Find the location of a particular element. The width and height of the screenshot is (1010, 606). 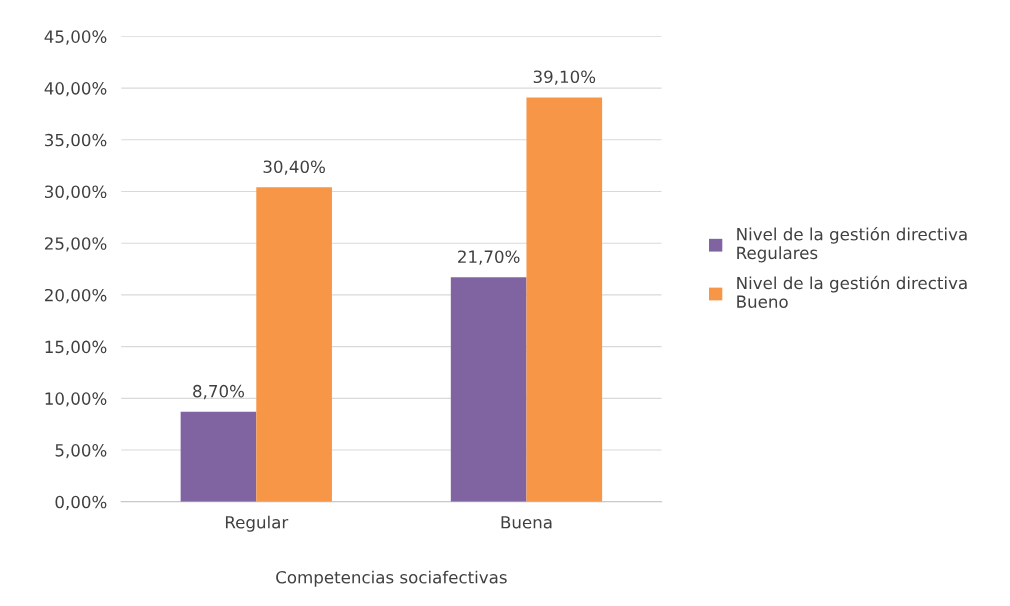

y-tick-label: 15,00% is located at coordinates (76, 347).